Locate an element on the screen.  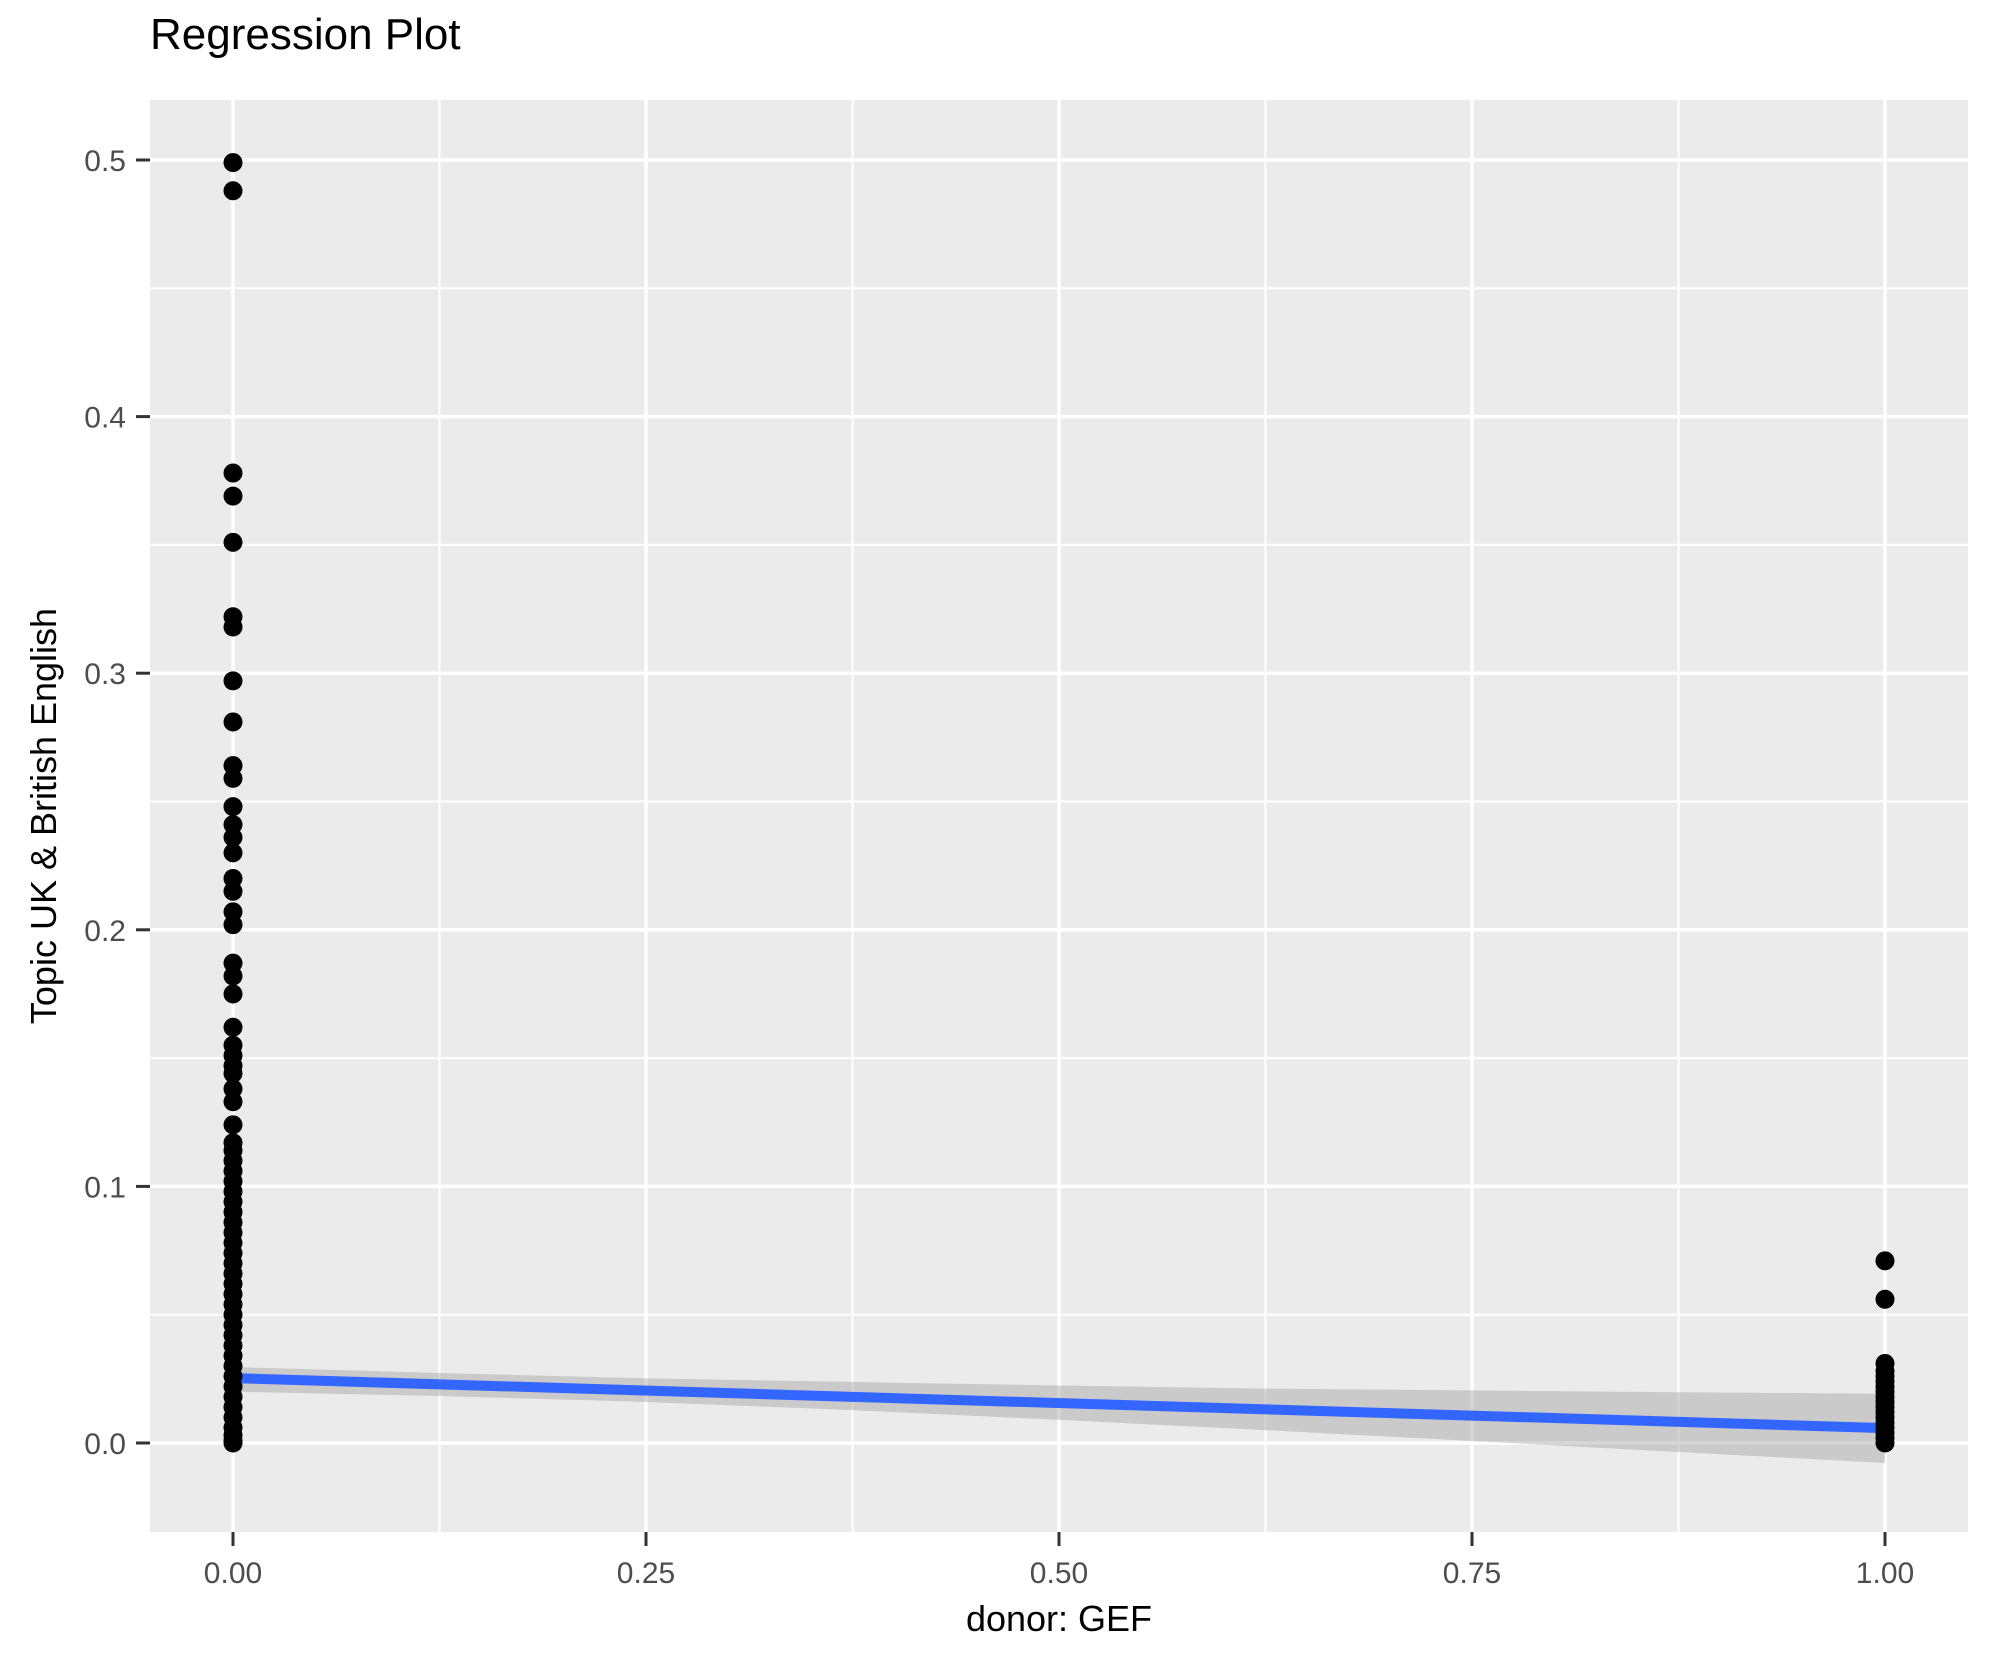
y-tick-label: 0.1 is located at coordinates (105, 1187).